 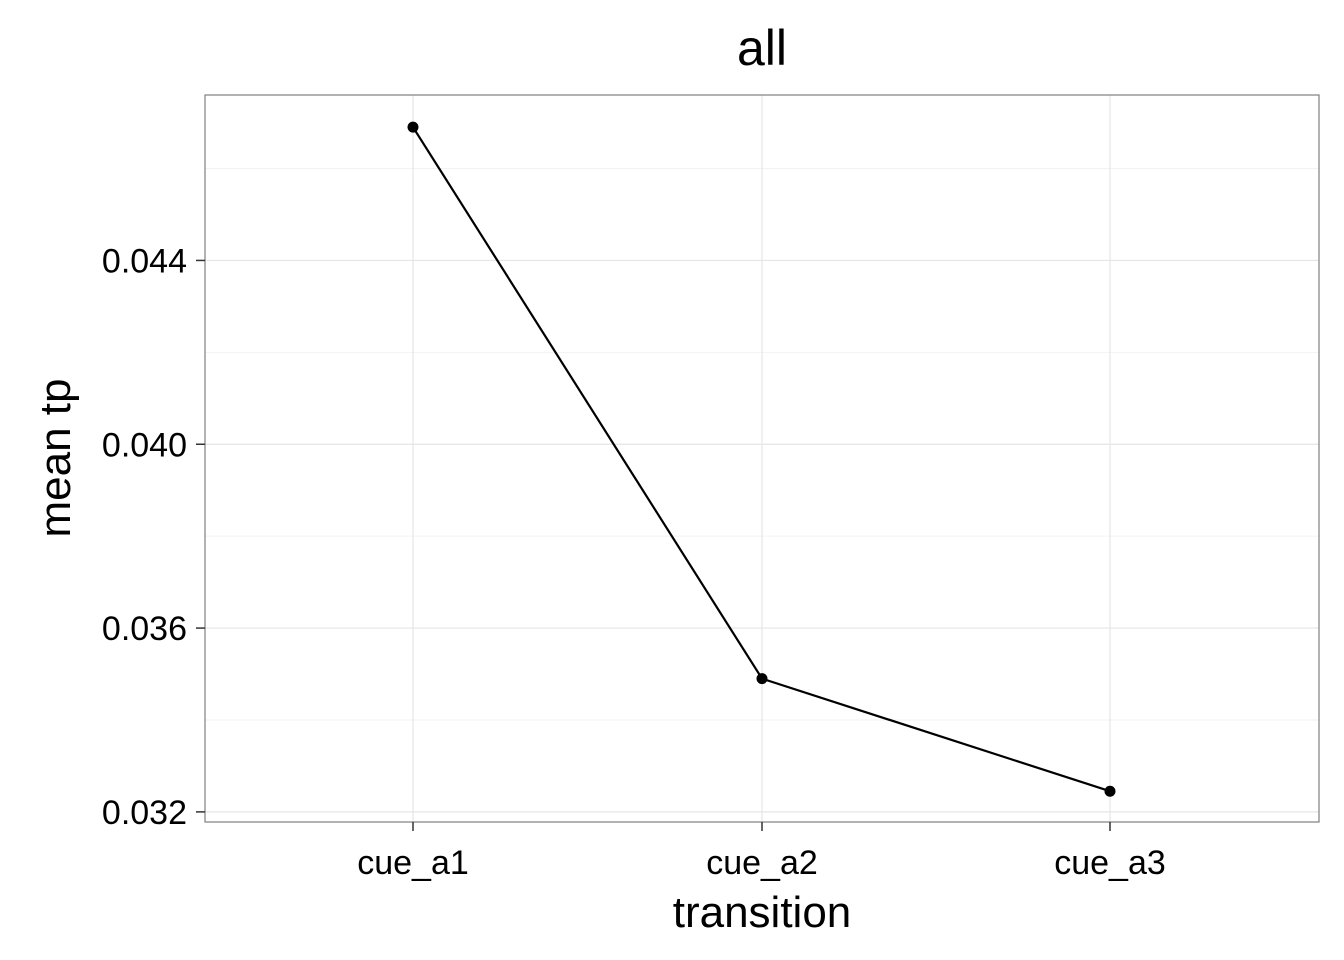 What do you see at coordinates (55, 458) in the screenshot?
I see `y-axis-label: mean tp` at bounding box center [55, 458].